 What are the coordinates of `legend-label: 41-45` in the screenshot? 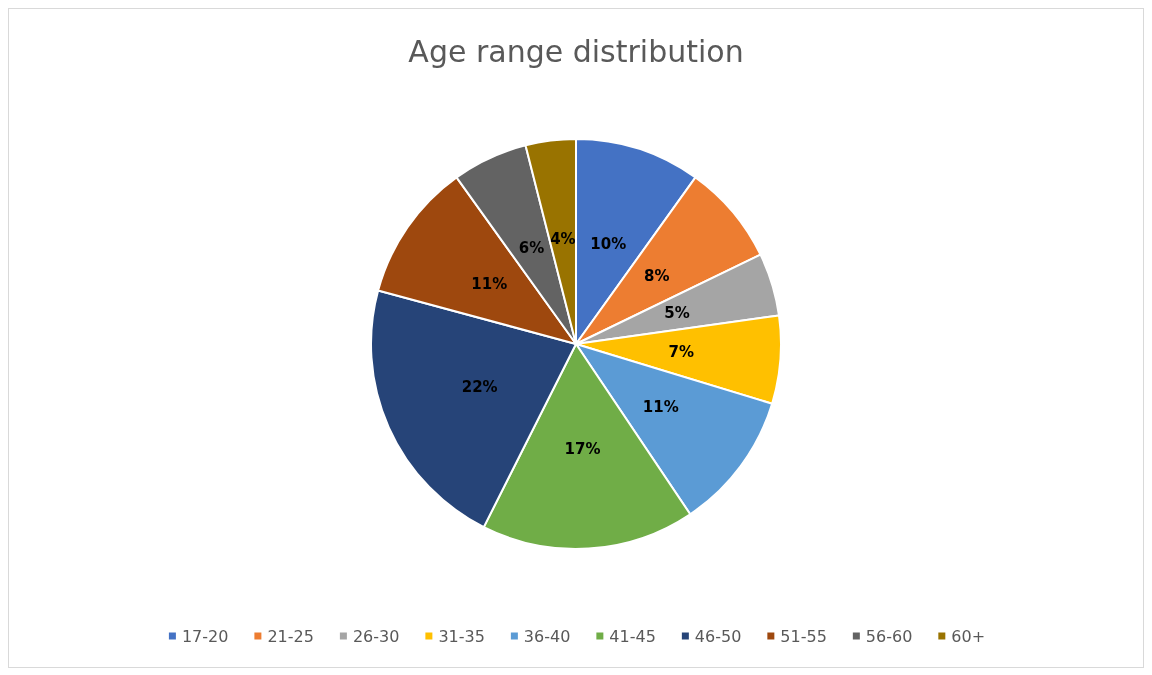 It's located at (632, 636).